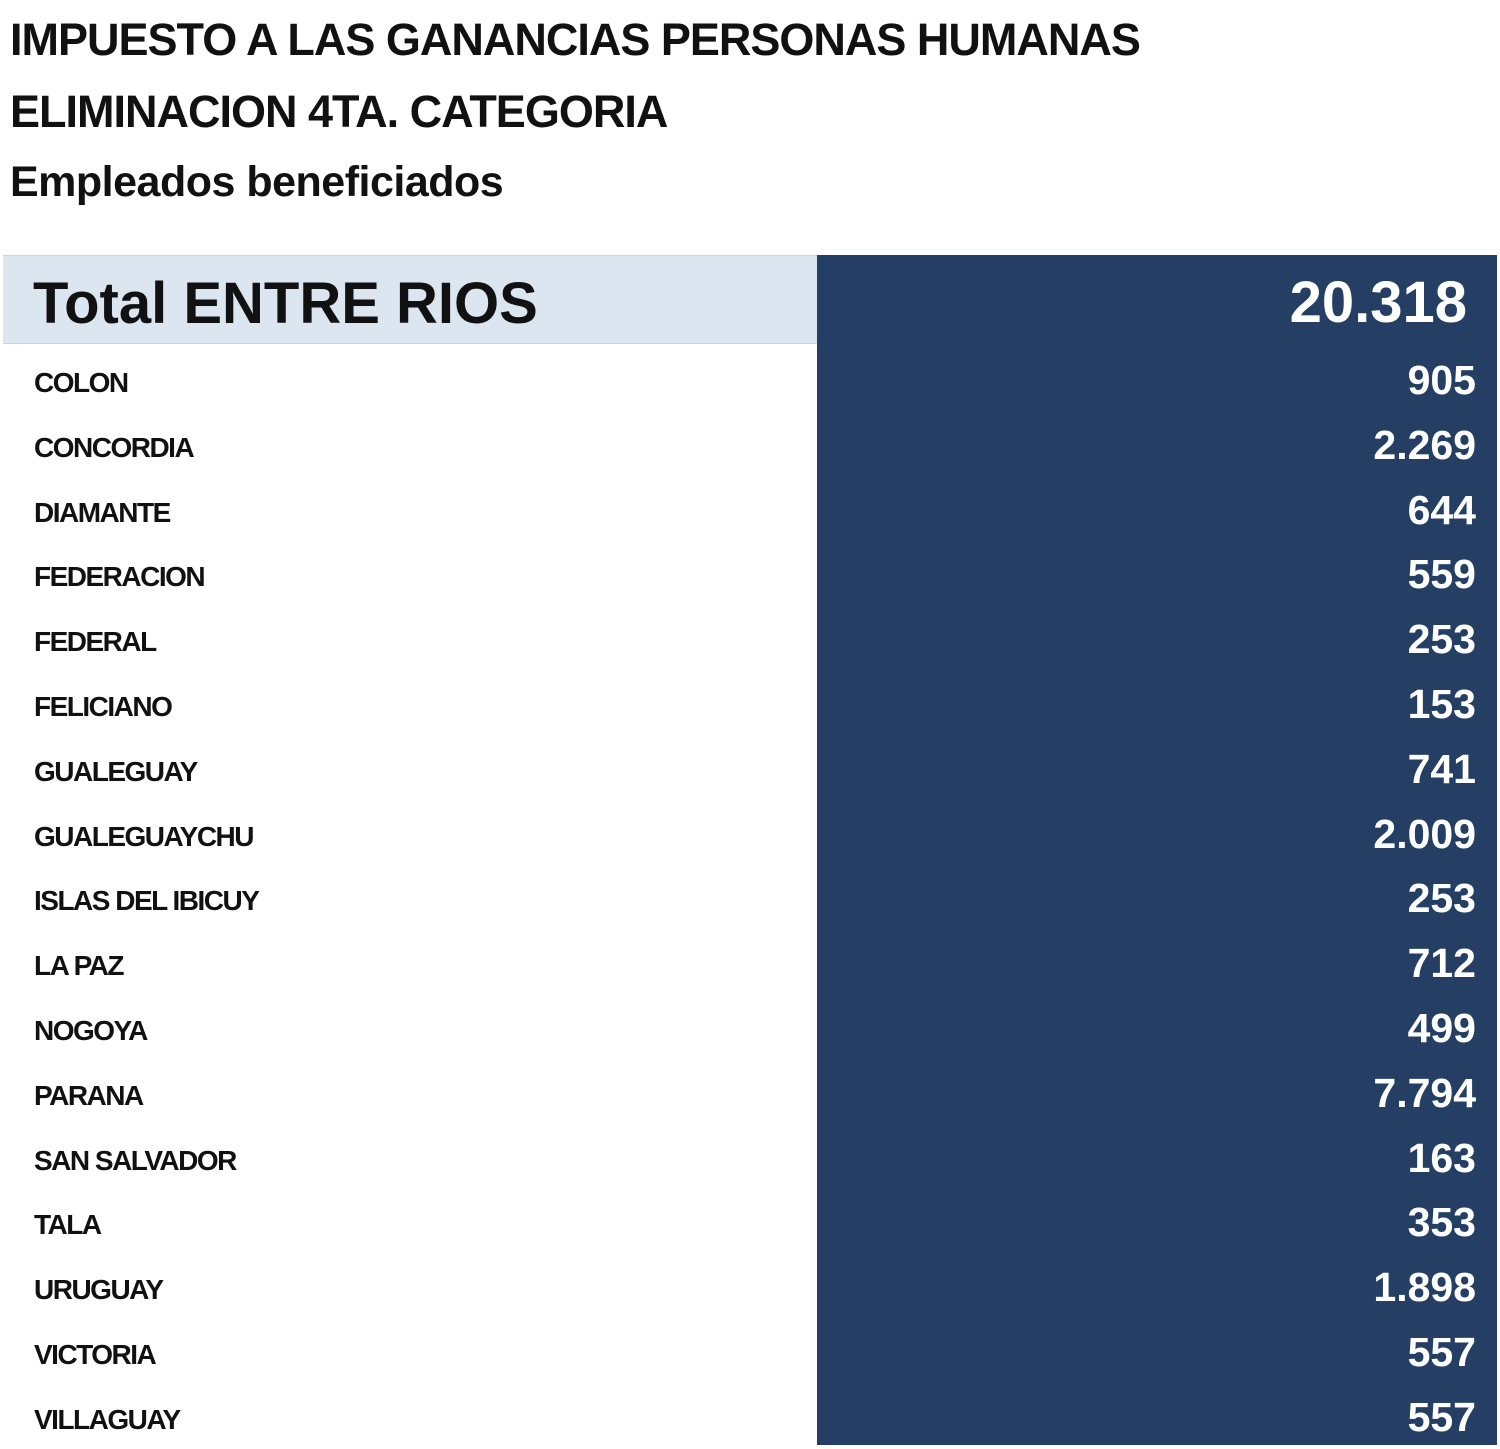  What do you see at coordinates (68, 1225) in the screenshot?
I see `department-name: TALA` at bounding box center [68, 1225].